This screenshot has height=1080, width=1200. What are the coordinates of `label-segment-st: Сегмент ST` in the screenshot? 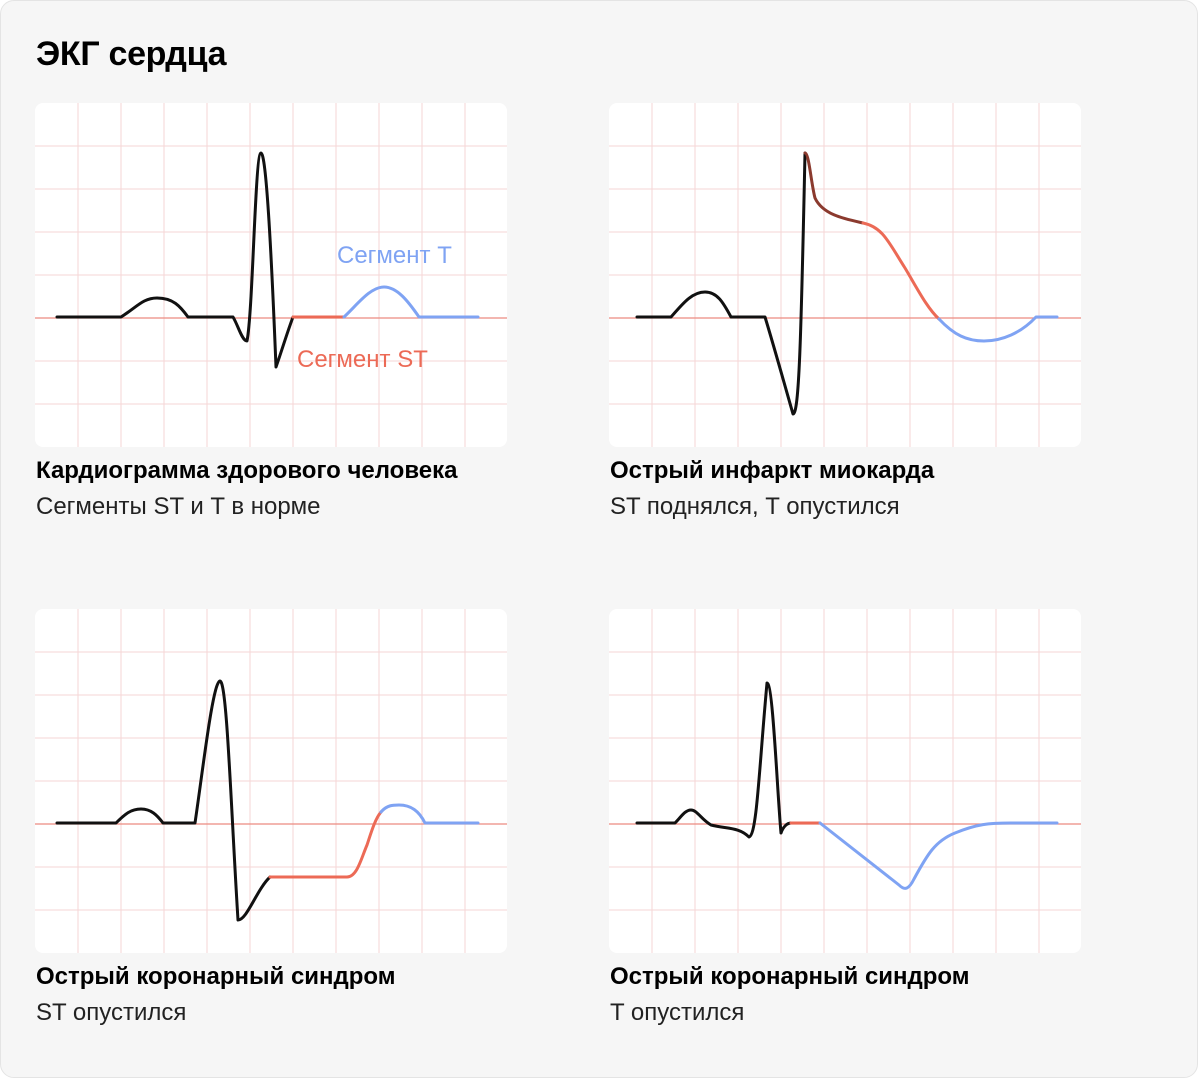 It's located at (362, 359).